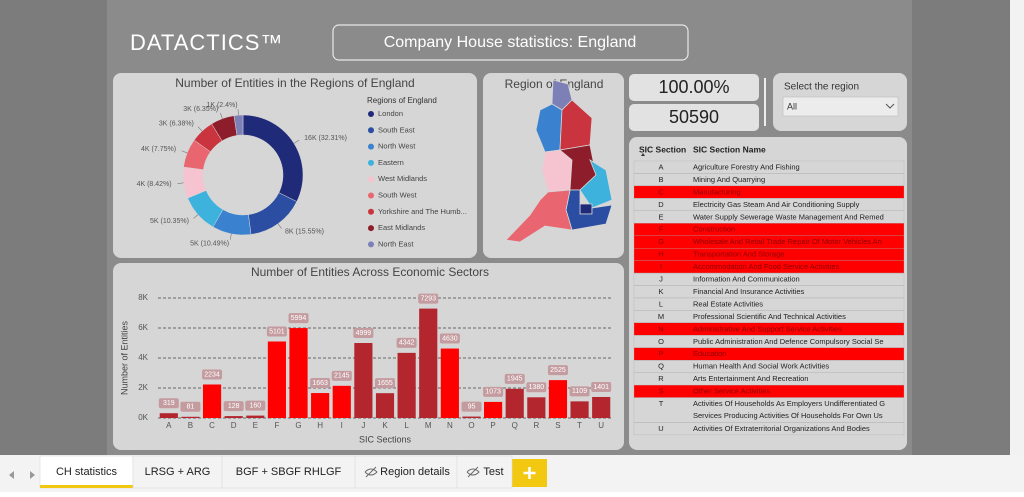 This screenshot has height=497, width=1024. Describe the element at coordinates (86, 486) in the screenshot. I see `tab-underline` at that location.